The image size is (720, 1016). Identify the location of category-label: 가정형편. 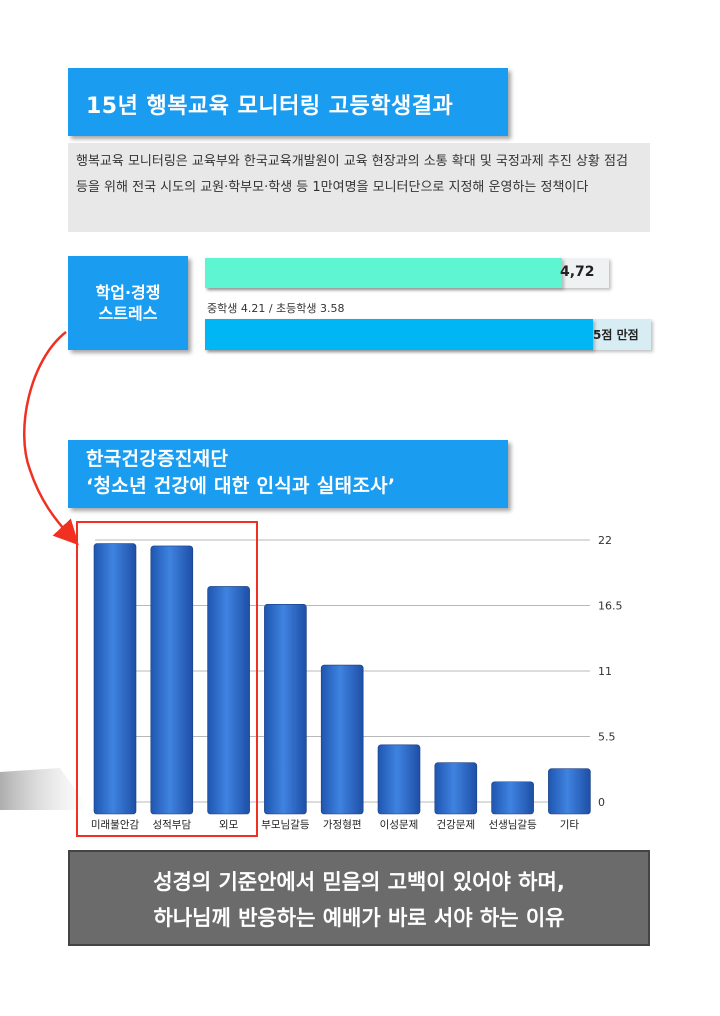
(342, 824).